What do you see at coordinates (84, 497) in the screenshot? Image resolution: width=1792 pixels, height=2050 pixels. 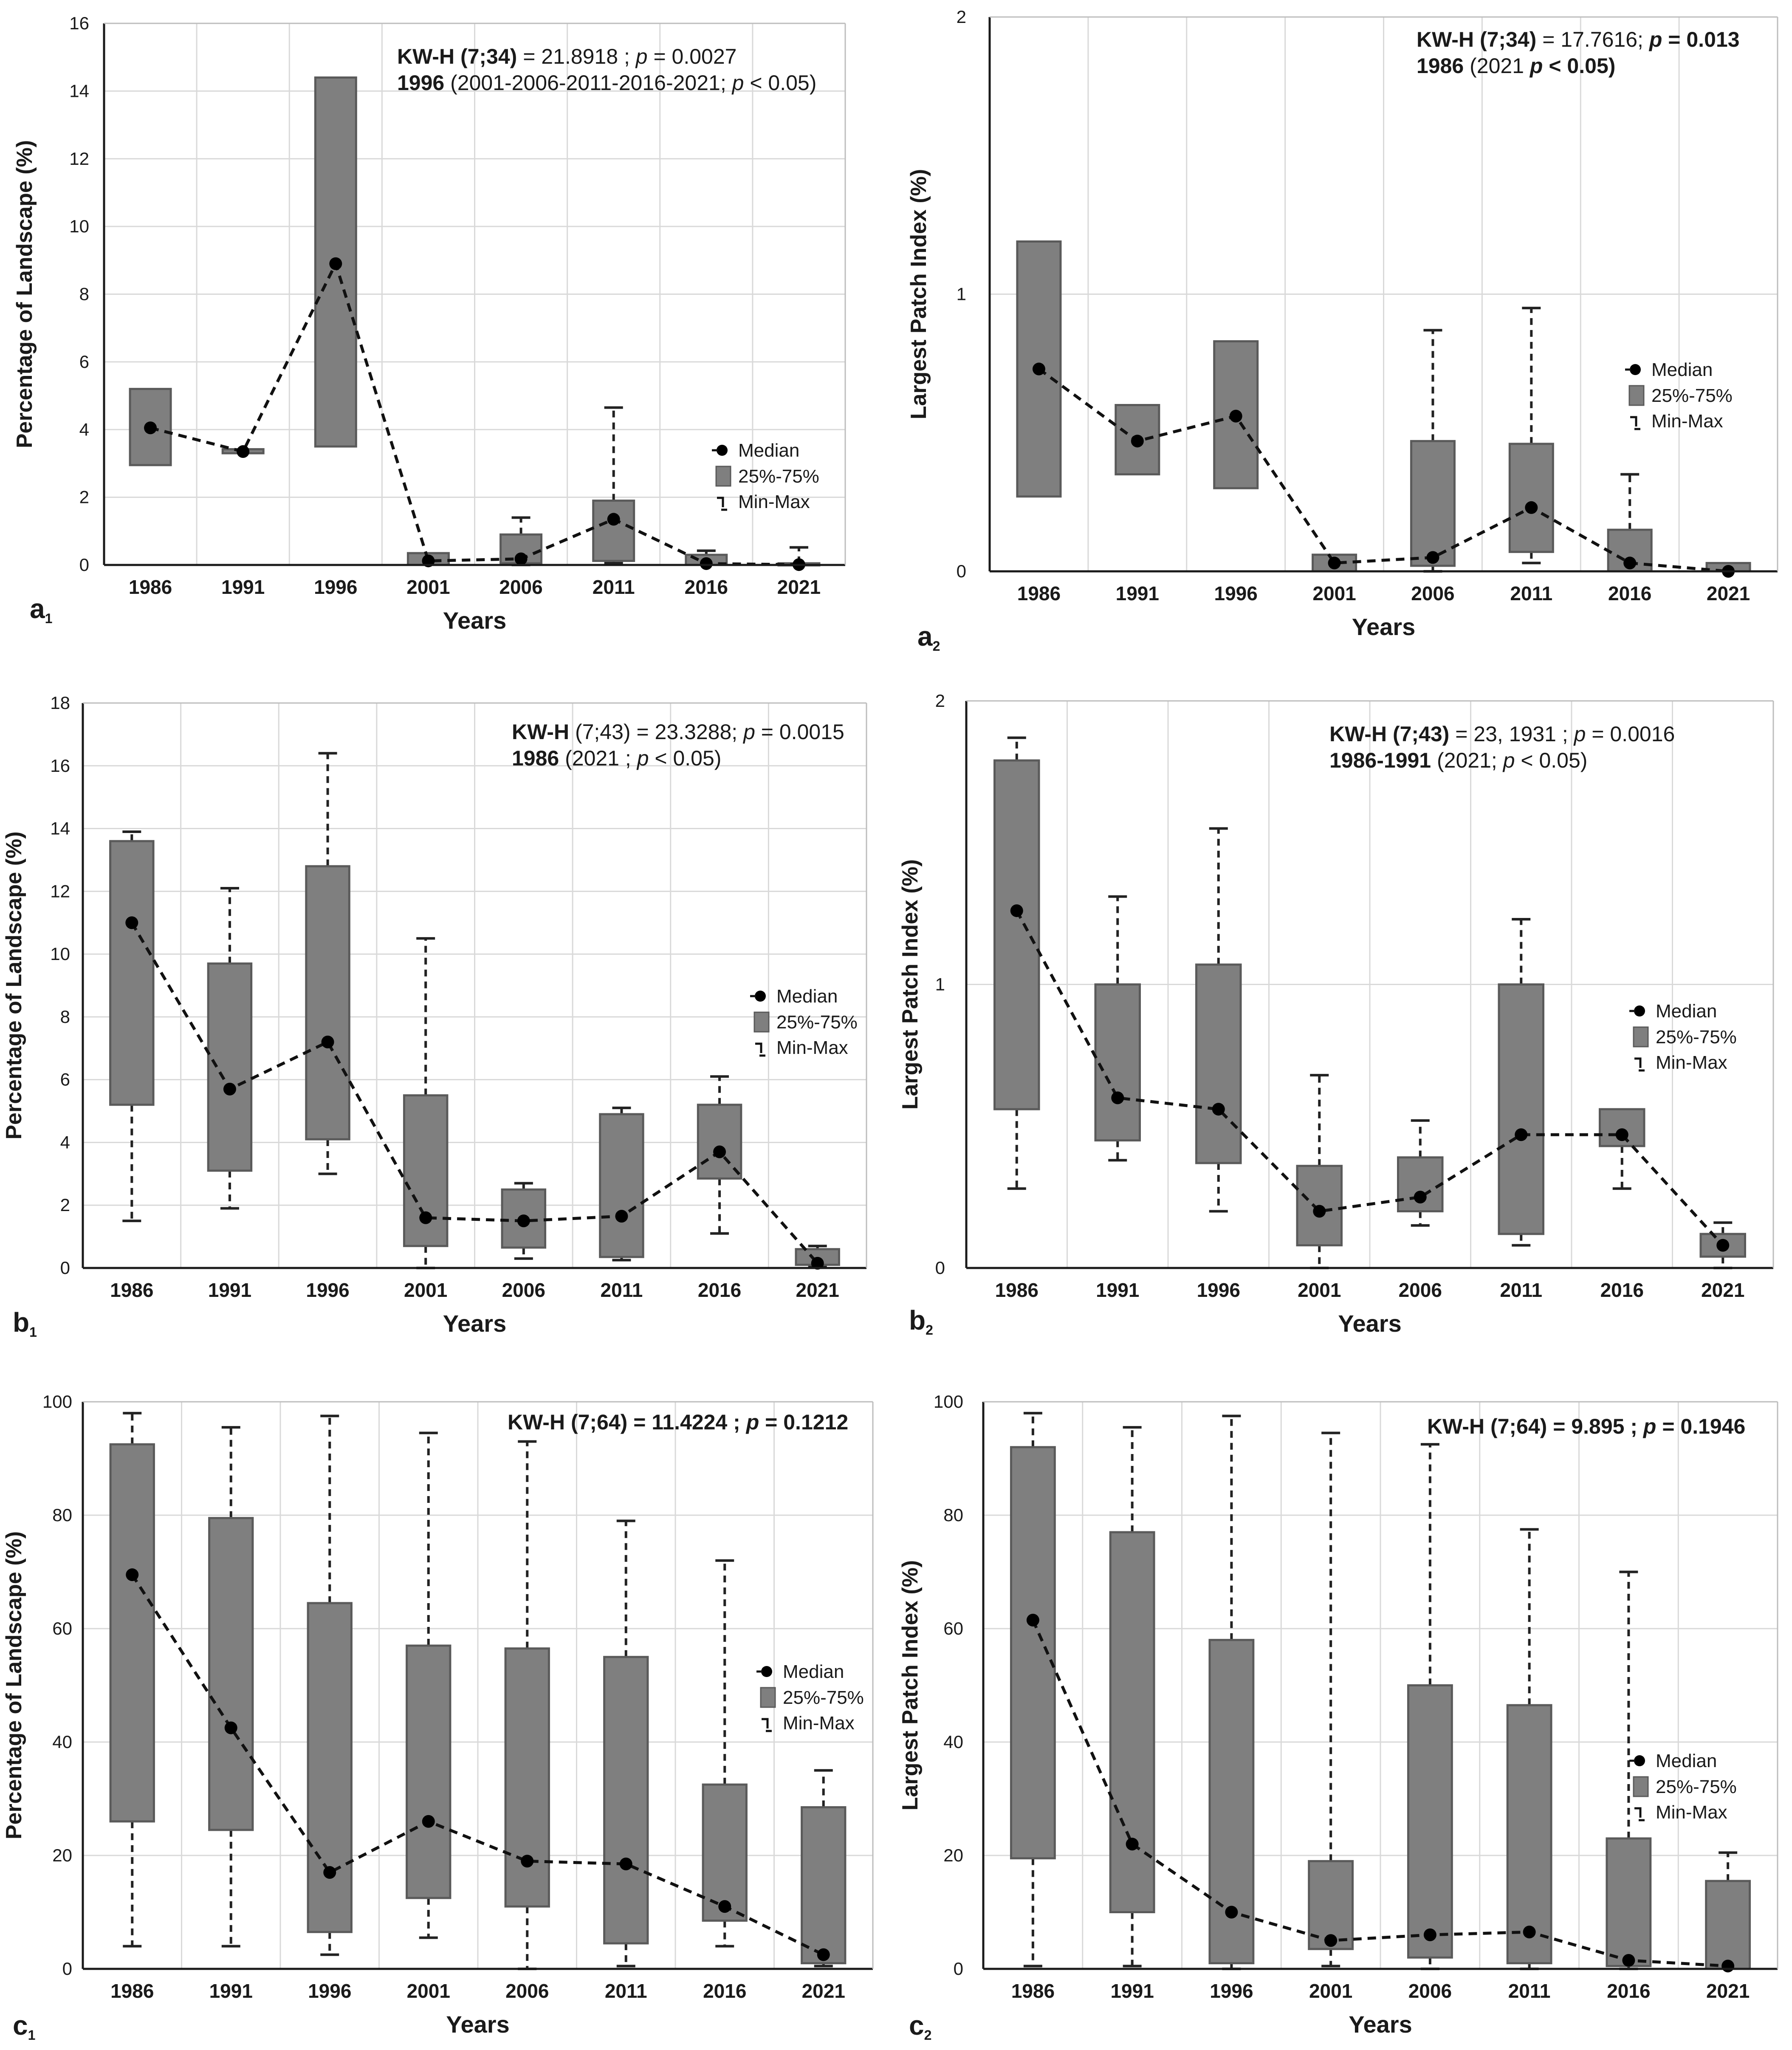 I see `y-tick-label: 2` at bounding box center [84, 497].